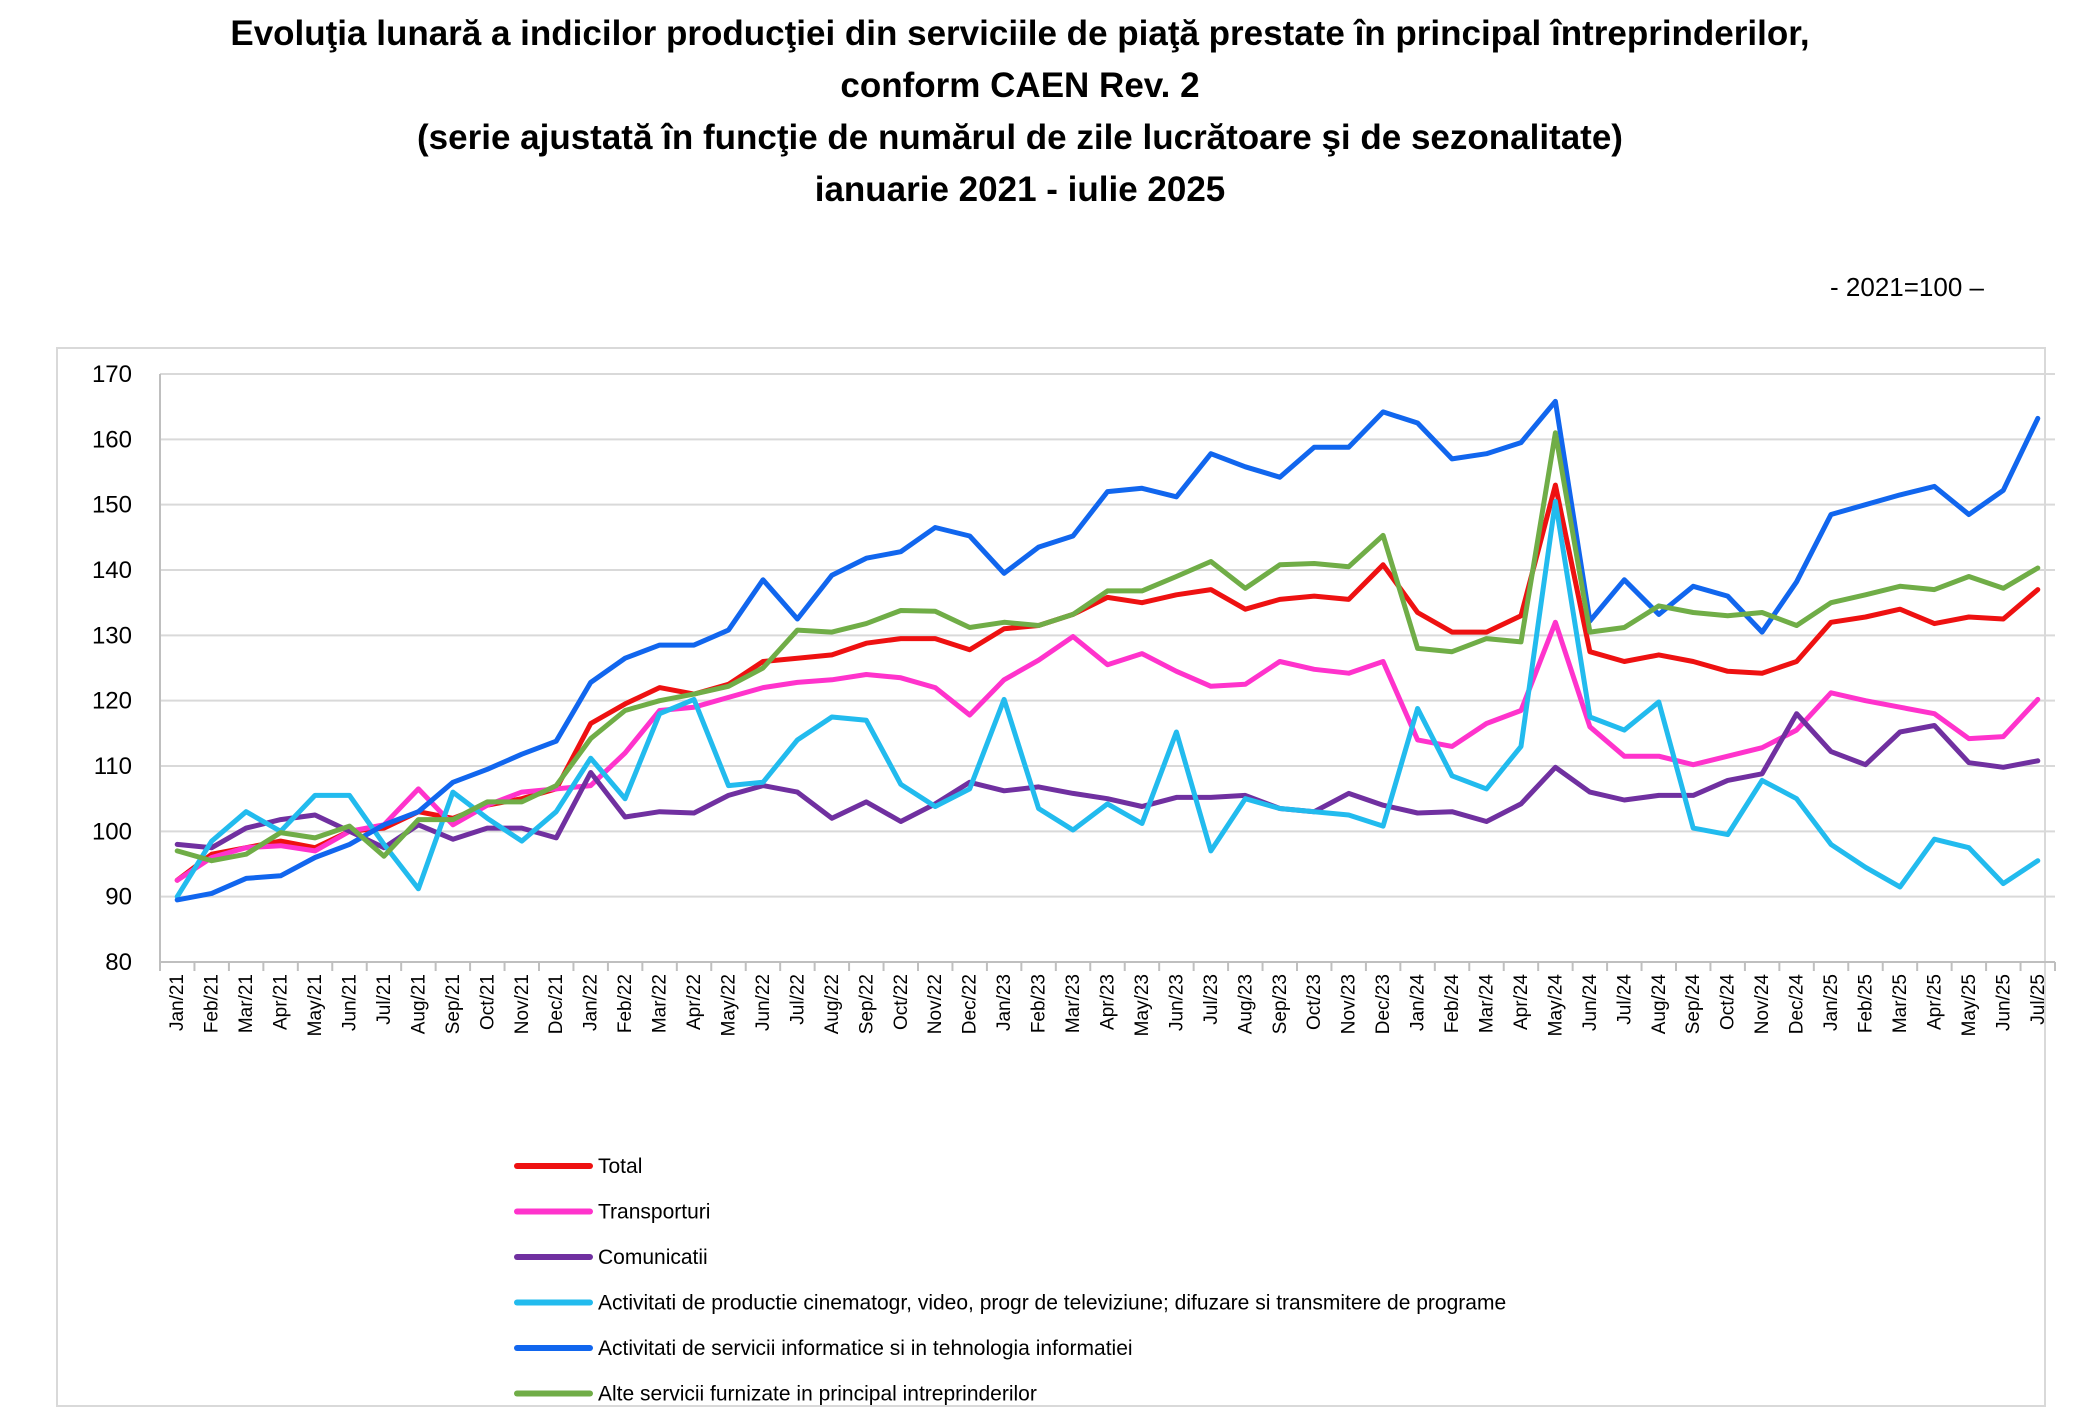 This screenshot has width=2094, height=1426. What do you see at coordinates (118, 897) in the screenshot?
I see `y-tick-label: 90` at bounding box center [118, 897].